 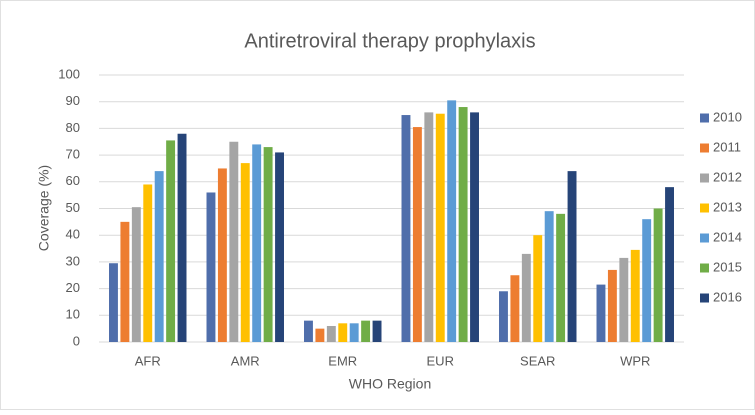 I want to click on legend-label: 2015, so click(x=727, y=266).